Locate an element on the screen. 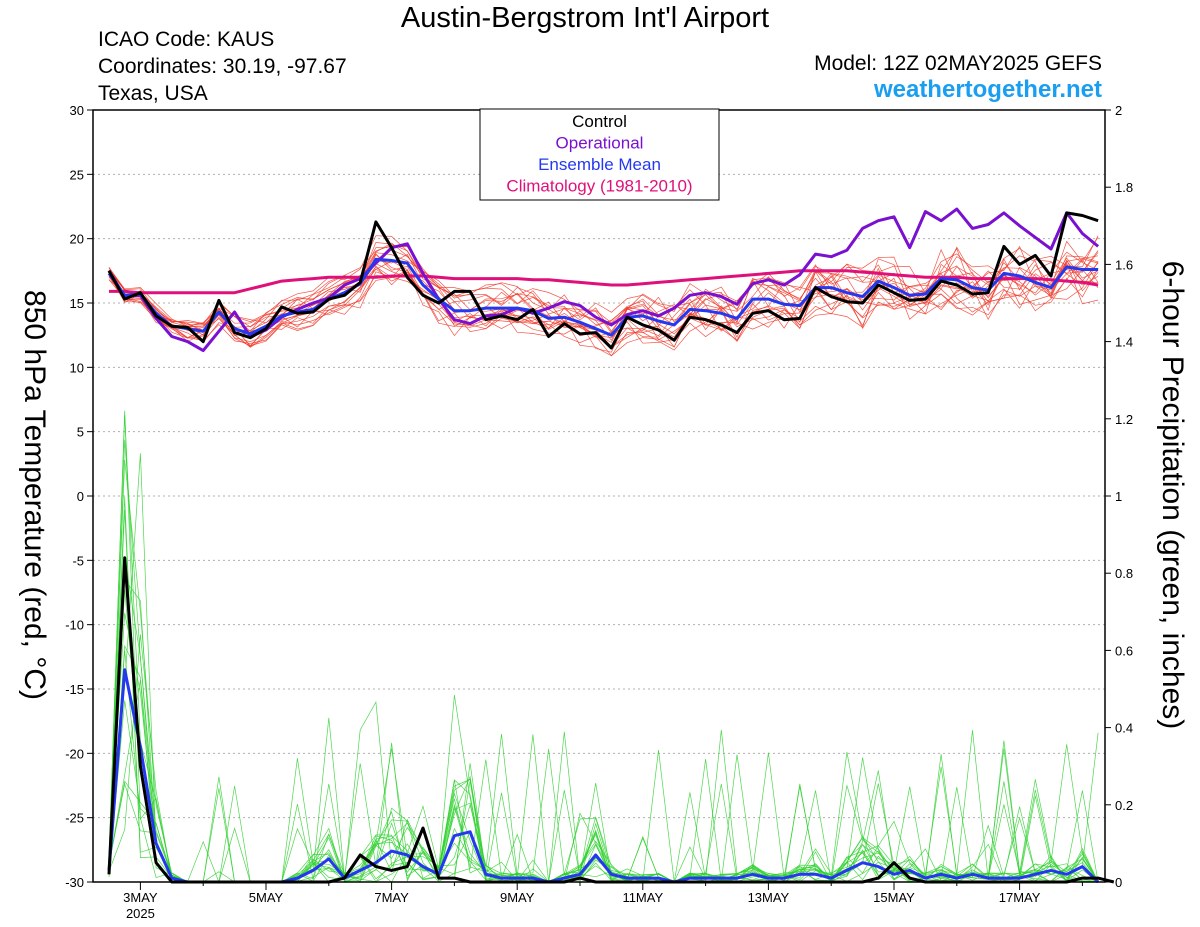 The image size is (1200, 927). x-tick-label: 15MAY is located at coordinates (894, 897).